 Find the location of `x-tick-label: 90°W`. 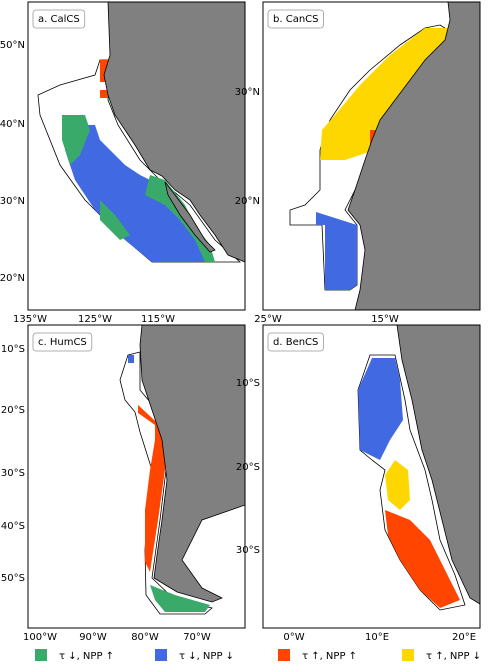

x-tick-label: 90°W is located at coordinates (93, 637).